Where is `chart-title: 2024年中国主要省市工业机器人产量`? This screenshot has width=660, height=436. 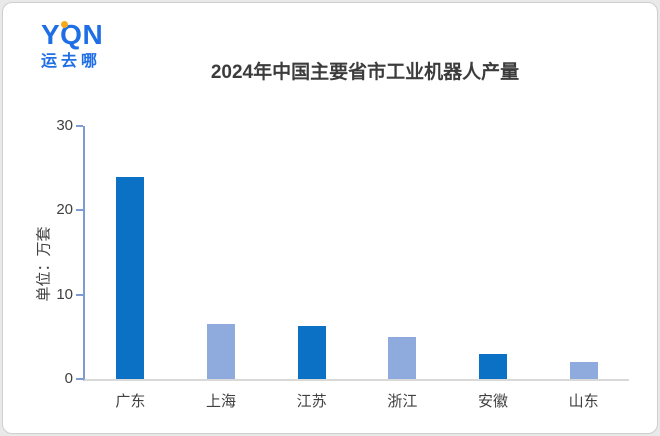
chart-title: 2024年中国主要省市工业机器人产量 is located at coordinates (365, 72).